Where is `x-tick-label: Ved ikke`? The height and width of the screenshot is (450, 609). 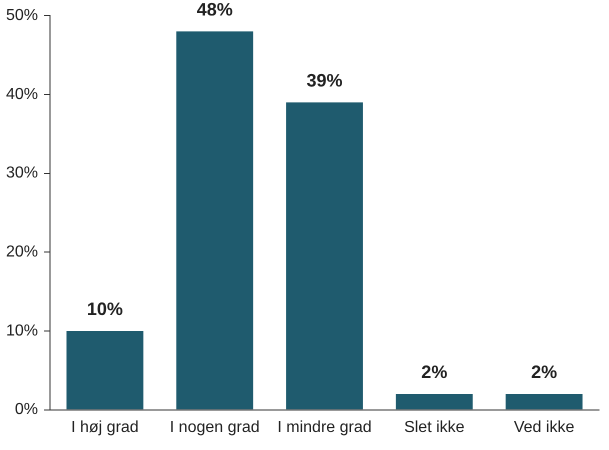 x-tick-label: Ved ikke is located at coordinates (544, 427).